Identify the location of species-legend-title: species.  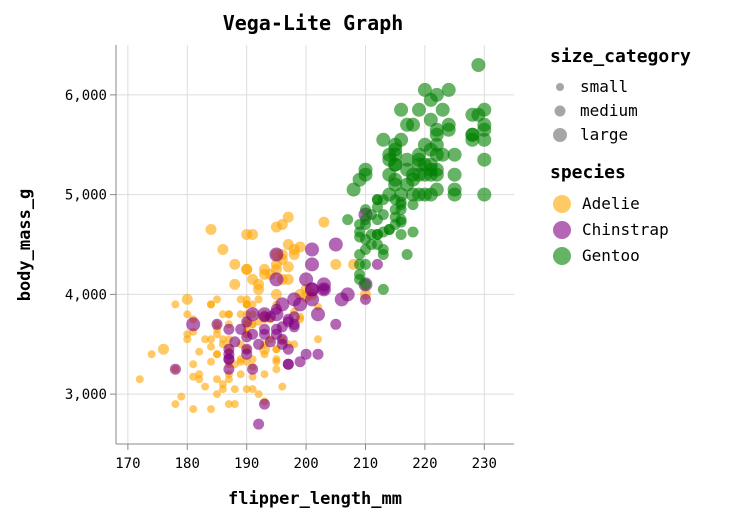
(588, 172).